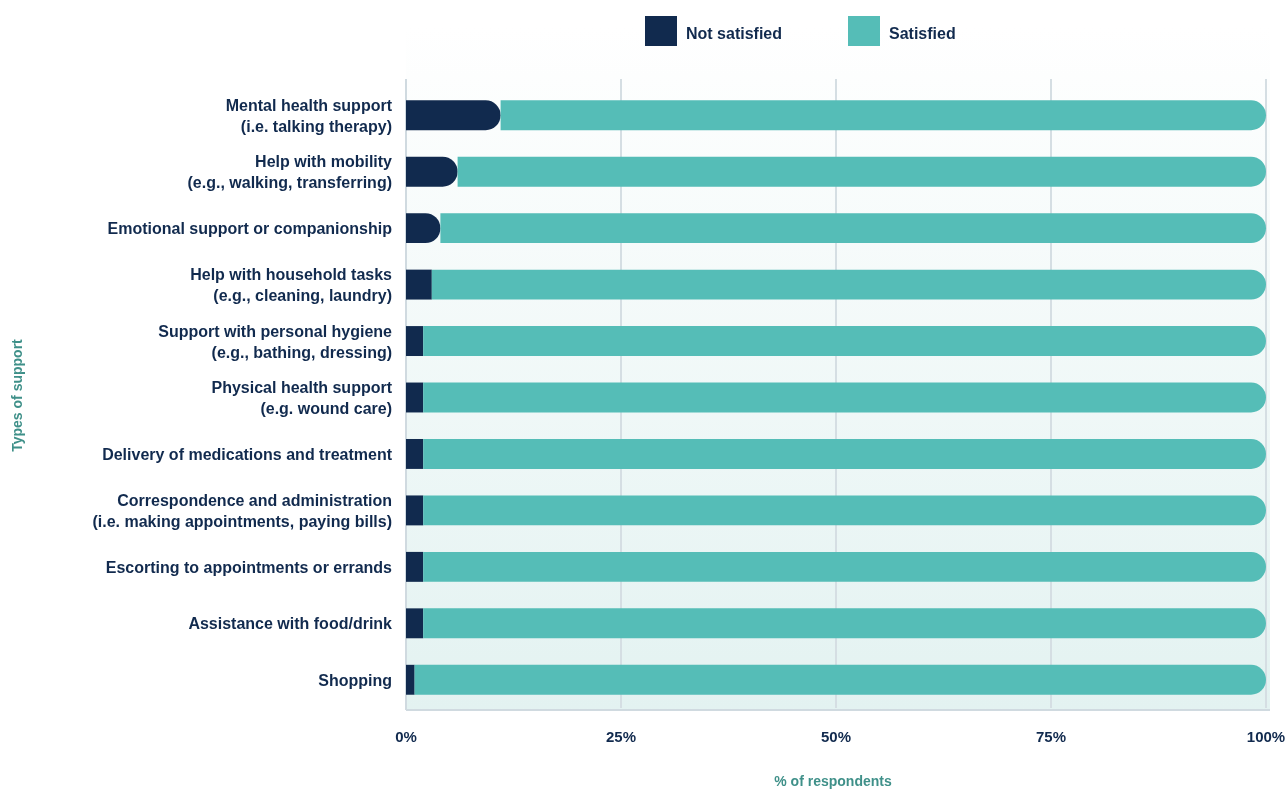 This screenshot has height=789, width=1286. I want to click on legend-label: Satisfied, so click(922, 33).